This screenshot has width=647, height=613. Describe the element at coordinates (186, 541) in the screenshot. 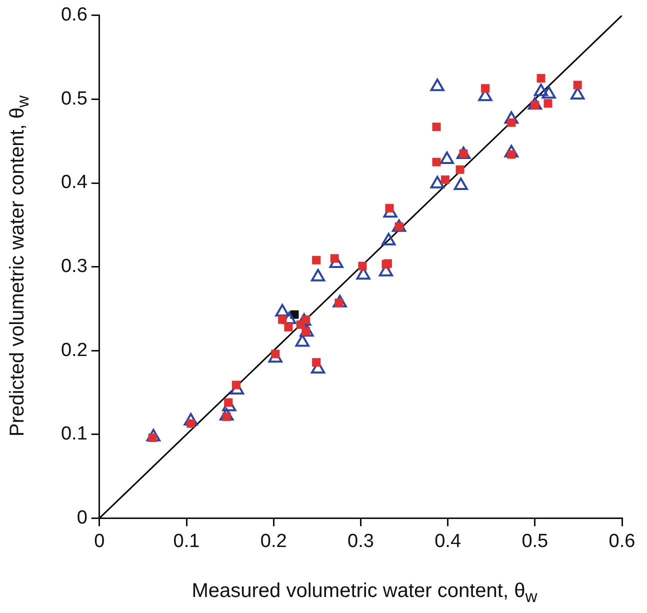

I see `x-tick-label: 0.1` at that location.